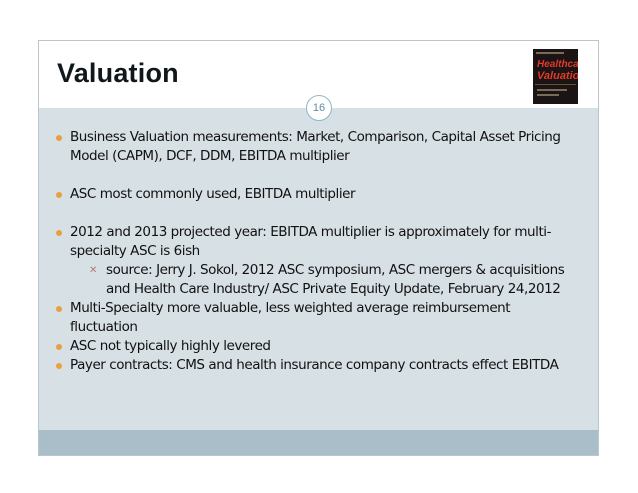  I want to click on footer-bar, so click(318, 442).